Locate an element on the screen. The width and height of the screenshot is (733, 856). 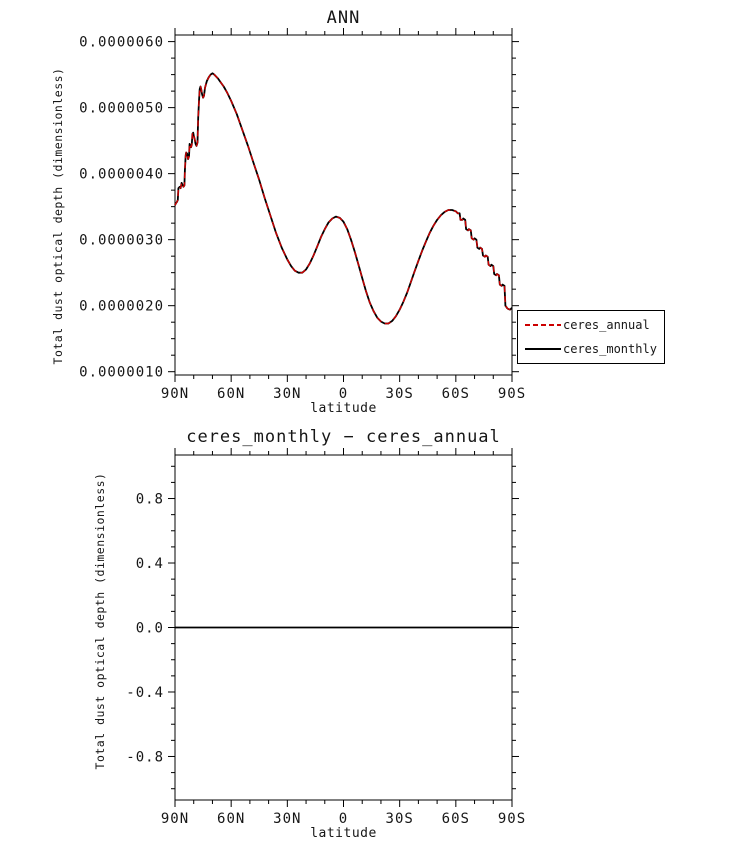
y-tick-label: 0.0000020 is located at coordinates (121, 307).